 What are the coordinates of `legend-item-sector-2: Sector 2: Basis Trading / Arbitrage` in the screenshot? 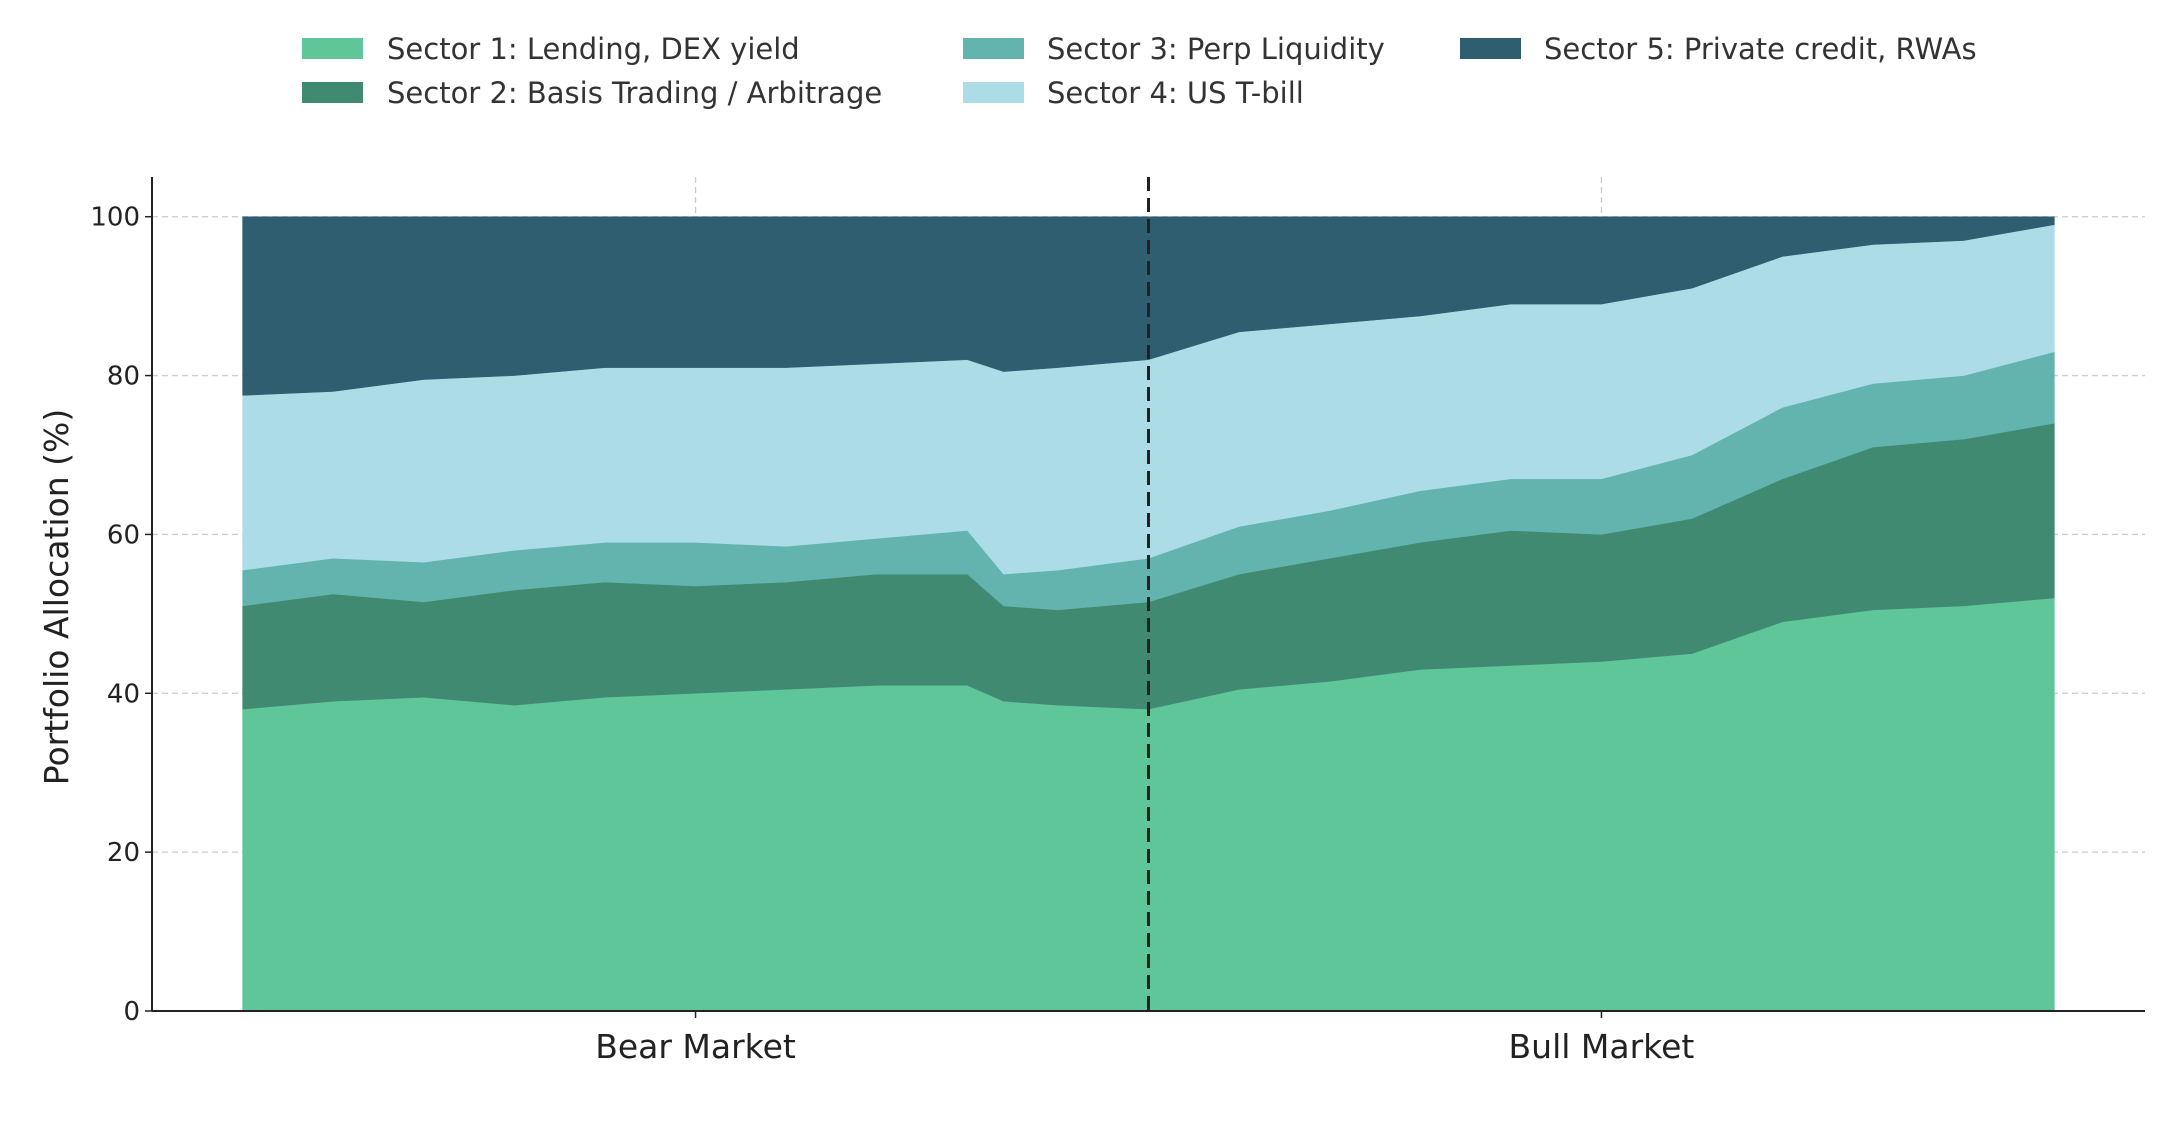 It's located at (592, 93).